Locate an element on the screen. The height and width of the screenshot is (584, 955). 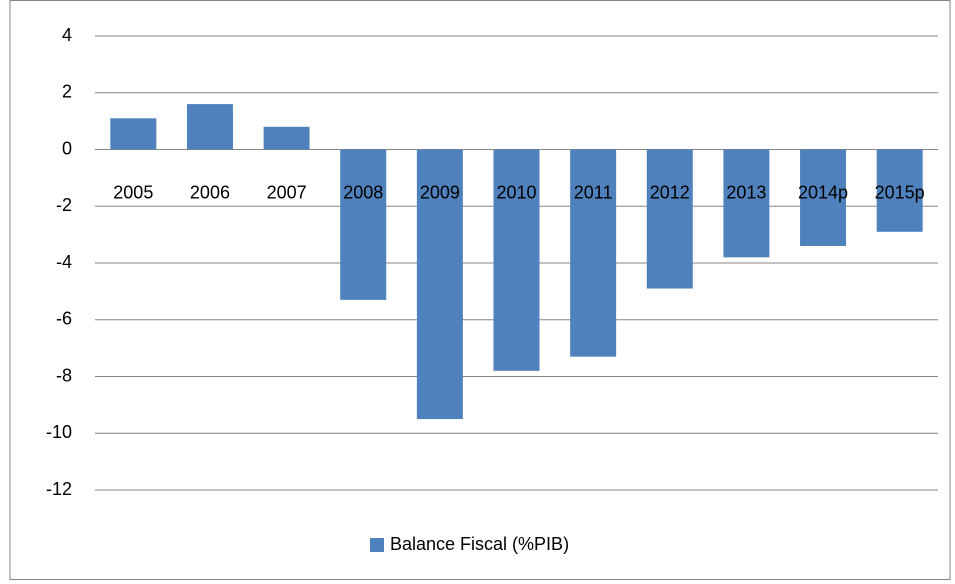
y-tick-label: -6 is located at coordinates (64, 319).